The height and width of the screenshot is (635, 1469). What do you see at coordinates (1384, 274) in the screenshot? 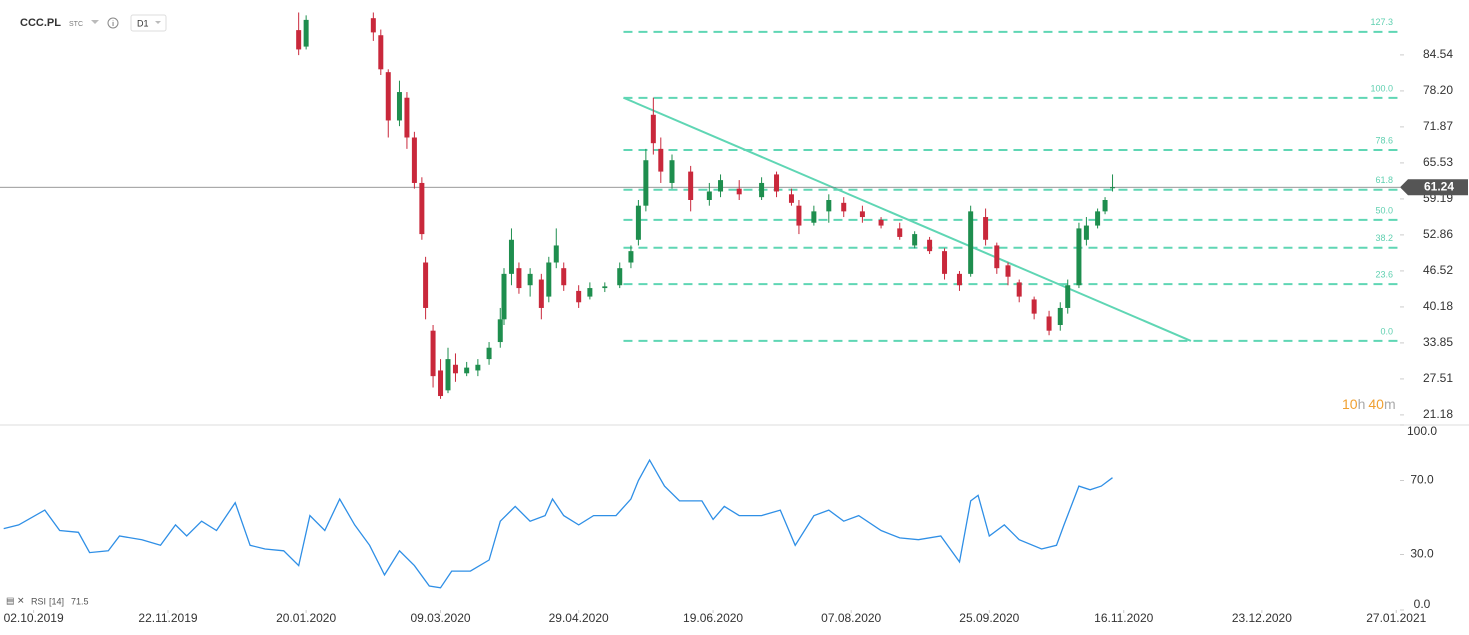
I see `fib-label: 23.6` at bounding box center [1384, 274].